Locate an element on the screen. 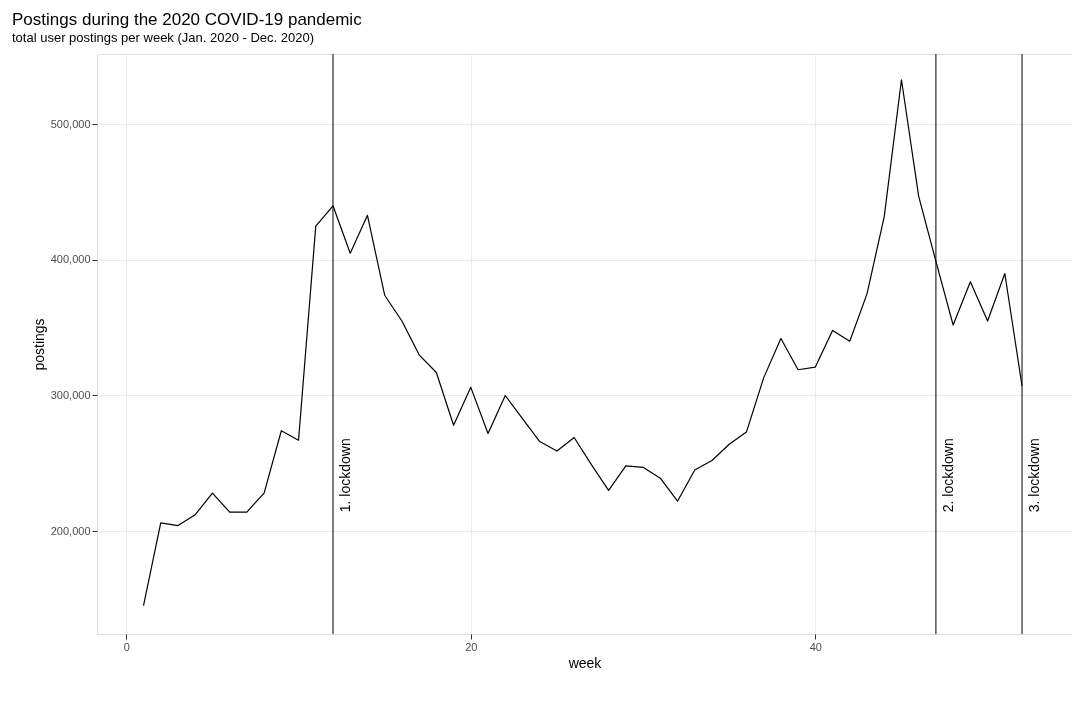 The width and height of the screenshot is (1088, 706). x-tick-label: 40 is located at coordinates (815, 646).